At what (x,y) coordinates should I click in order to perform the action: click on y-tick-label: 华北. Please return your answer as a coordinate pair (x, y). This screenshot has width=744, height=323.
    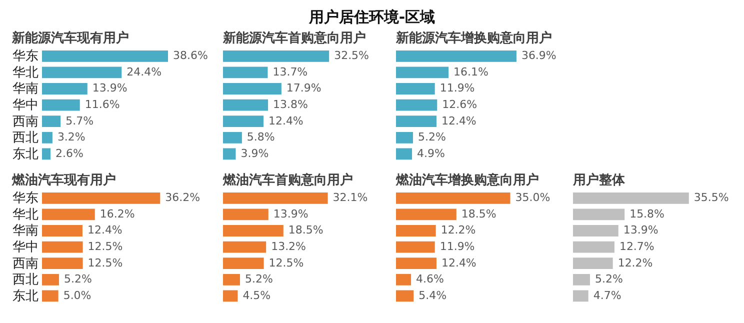
    Looking at the image, I should click on (25, 214).